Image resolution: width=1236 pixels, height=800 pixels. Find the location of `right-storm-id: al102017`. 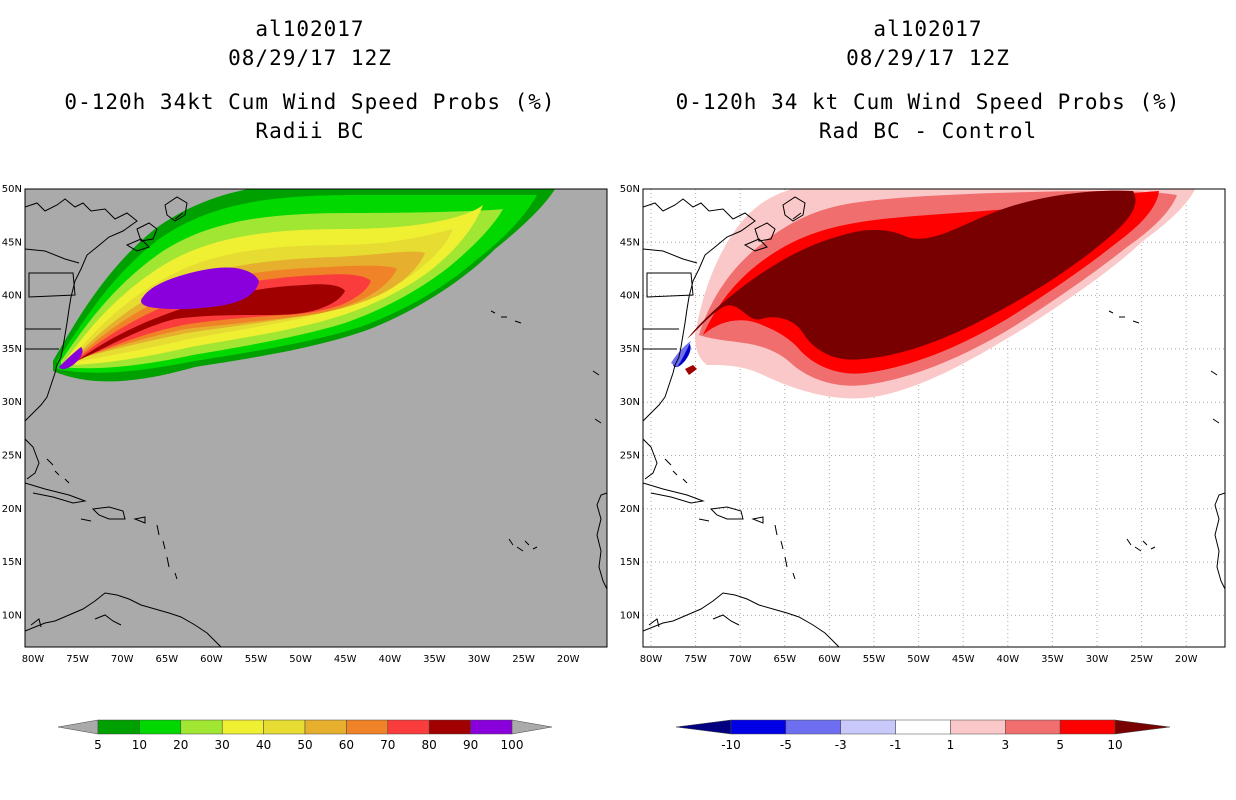

right-storm-id: al102017 is located at coordinates (928, 29).